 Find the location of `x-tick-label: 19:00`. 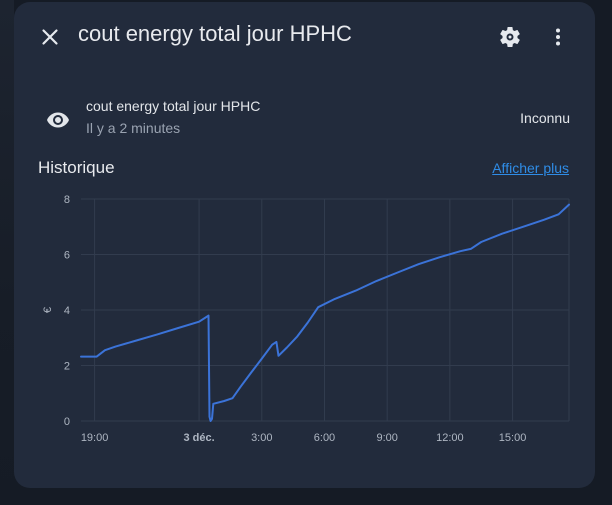

x-tick-label: 19:00 is located at coordinates (95, 438).